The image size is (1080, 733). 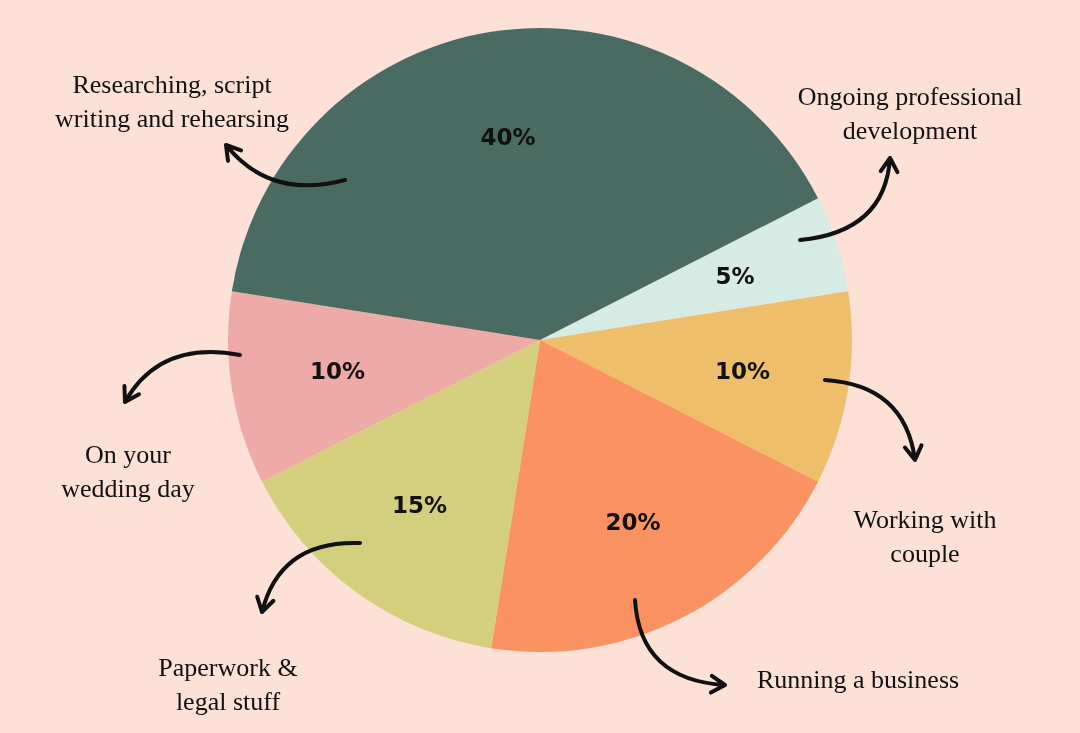 I want to click on data-label: 15%, so click(x=419, y=504).